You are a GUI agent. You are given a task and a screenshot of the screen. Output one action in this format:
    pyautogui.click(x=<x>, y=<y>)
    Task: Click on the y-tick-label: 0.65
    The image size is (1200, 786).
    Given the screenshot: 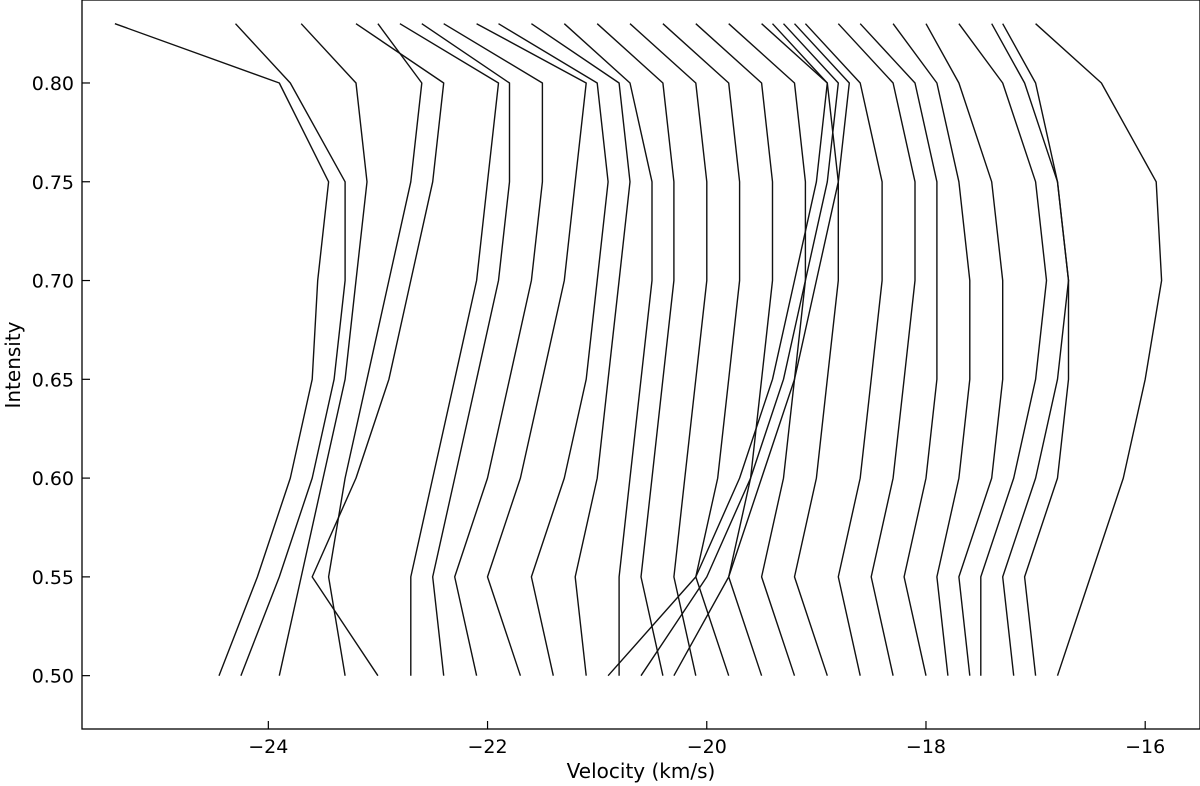 What is the action you would take?
    pyautogui.click(x=53, y=380)
    